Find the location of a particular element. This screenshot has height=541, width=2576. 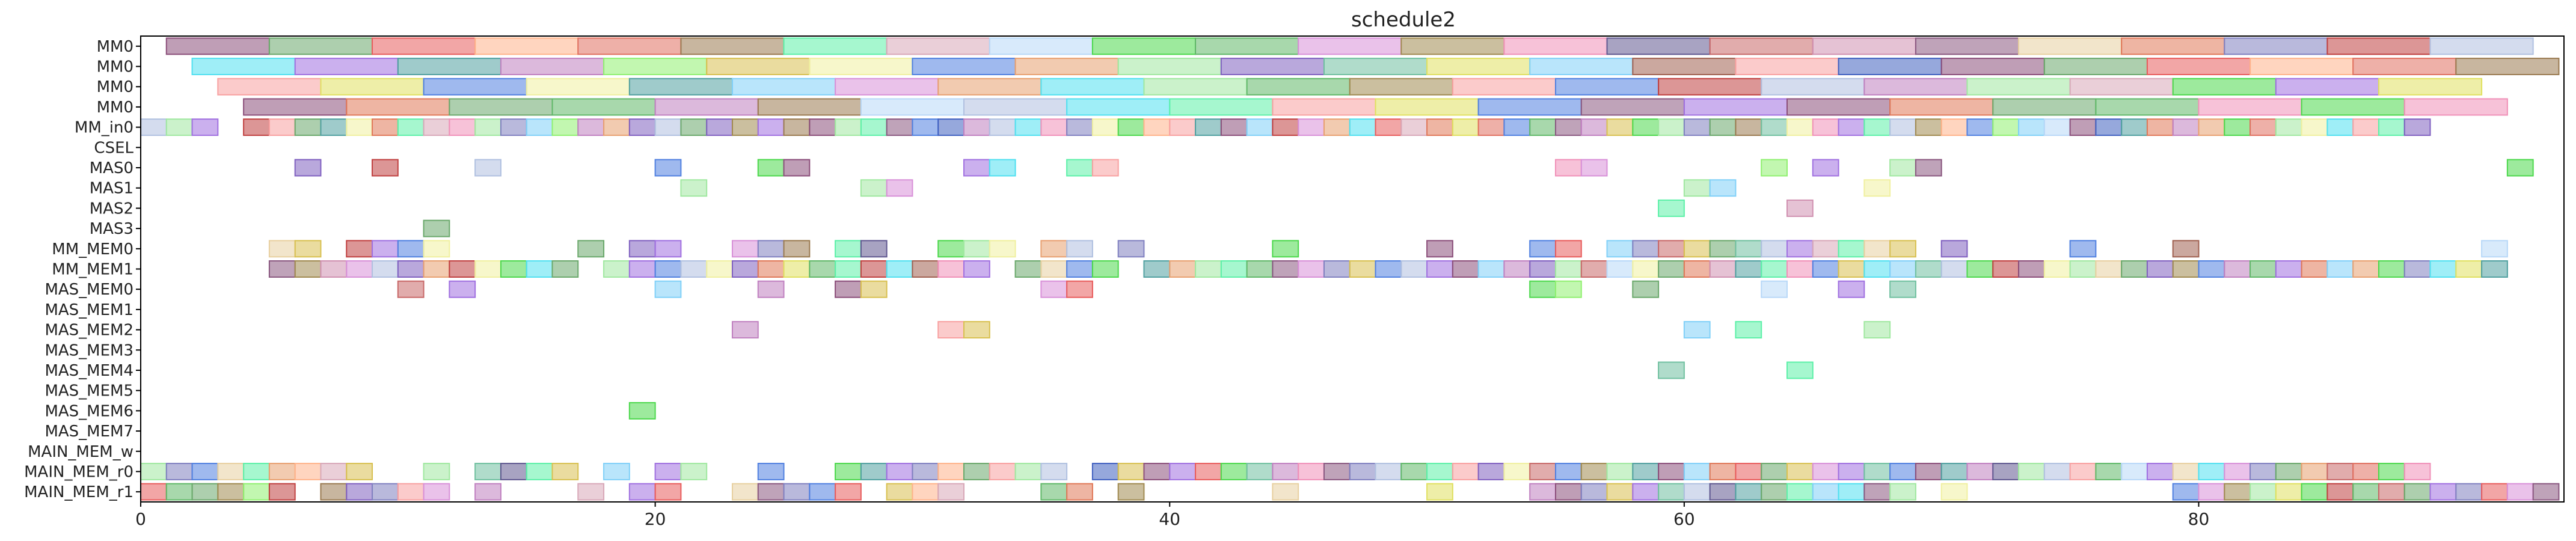

row-label: MAS_MEM1 is located at coordinates (88, 310).